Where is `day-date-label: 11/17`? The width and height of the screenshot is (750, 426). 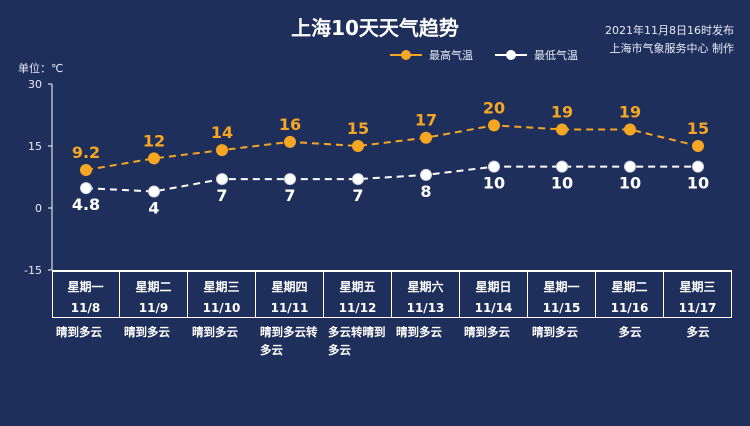
day-date-label: 11/17 is located at coordinates (697, 308).